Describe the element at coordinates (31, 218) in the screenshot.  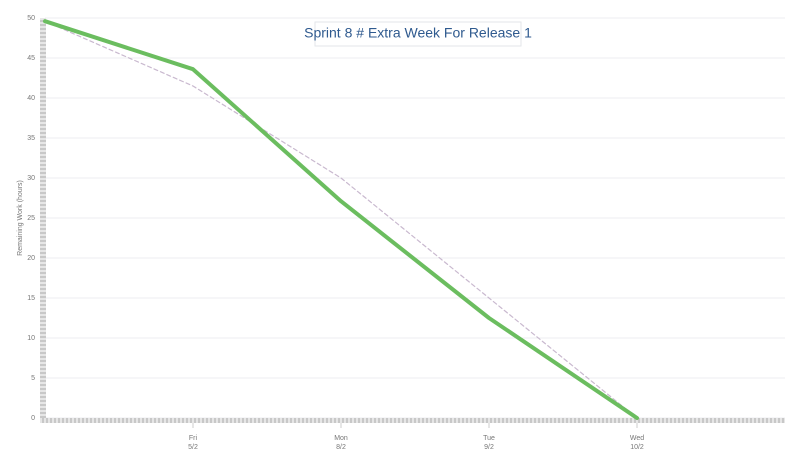
I see `y-tick-label: 25` at that location.